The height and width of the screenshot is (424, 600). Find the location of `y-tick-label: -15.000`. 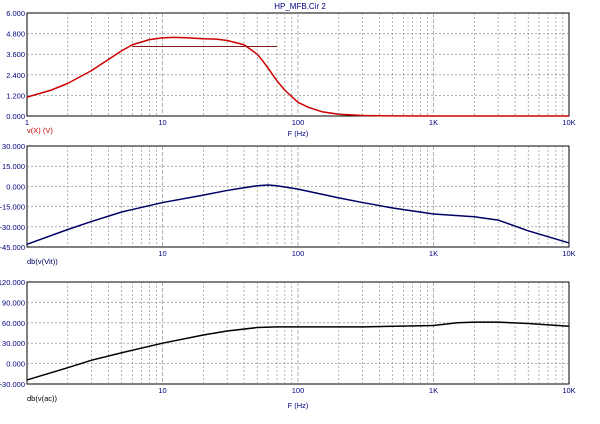

y-tick-label: -15.000 is located at coordinates (12, 207).